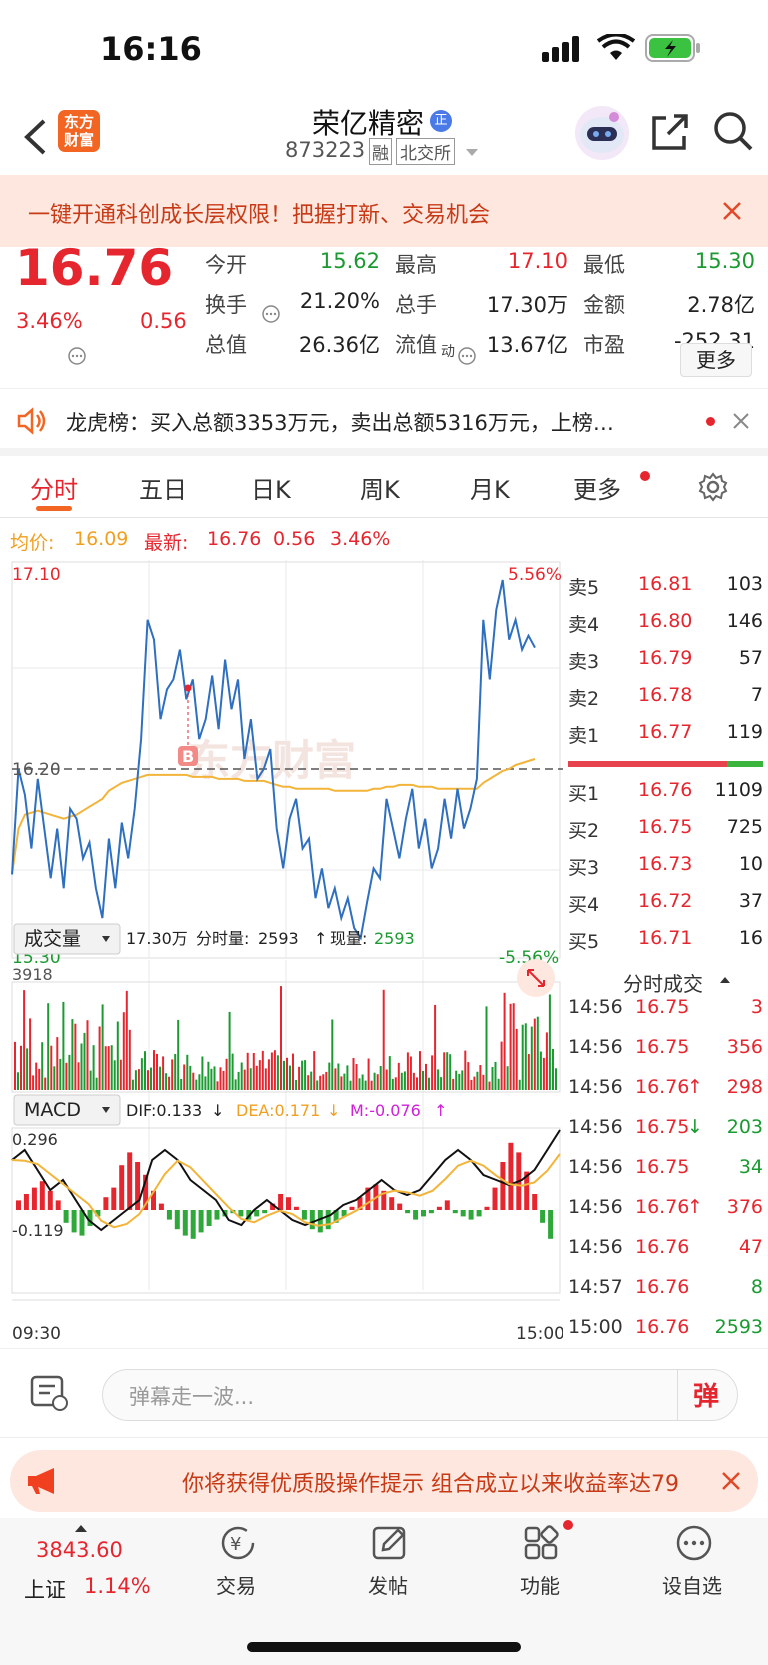 The image size is (768, 1665). What do you see at coordinates (278, 1110) in the screenshot?
I see `macd-dea: DEA:0.171` at bounding box center [278, 1110].